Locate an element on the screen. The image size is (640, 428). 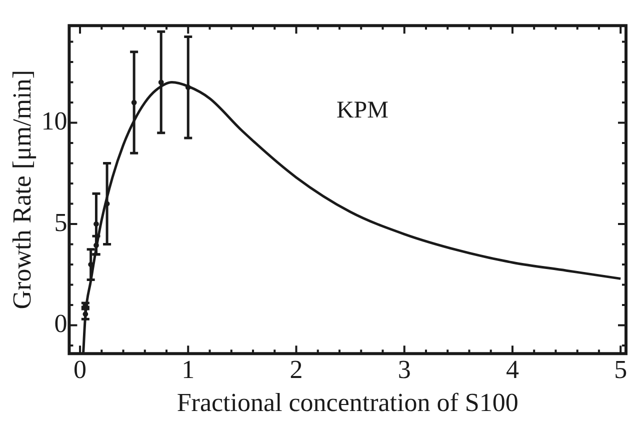
x-tick-label: 1 is located at coordinates (188, 369).